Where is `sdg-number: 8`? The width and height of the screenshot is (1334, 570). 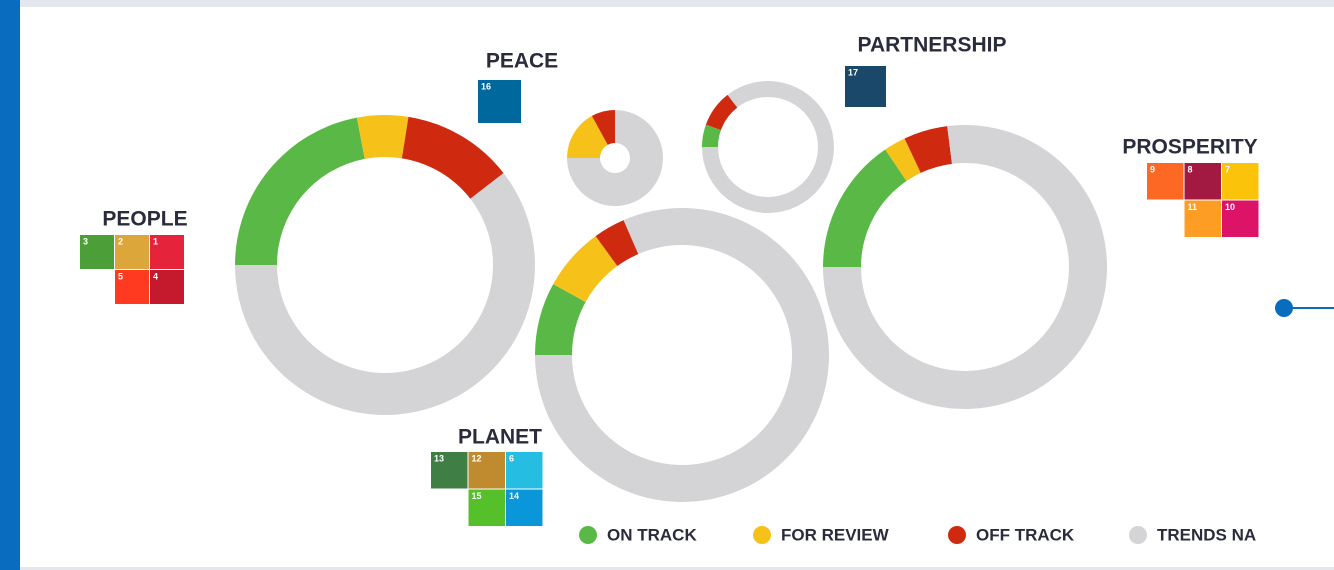 sdg-number: 8 is located at coordinates (1190, 169).